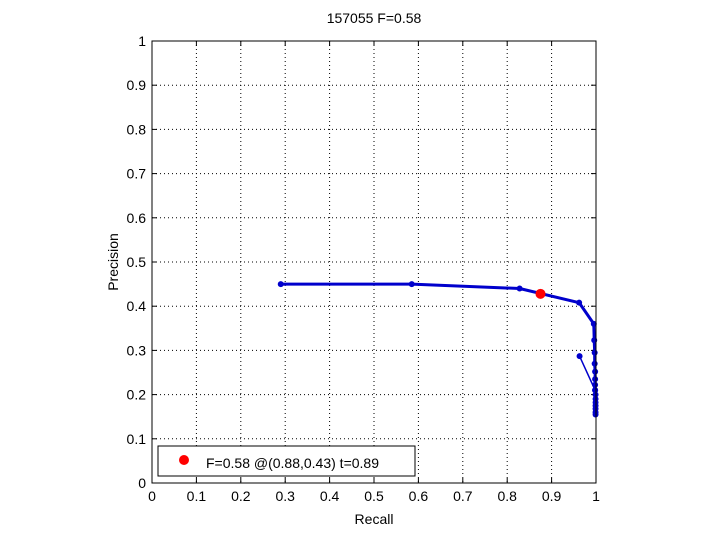 This screenshot has height=540, width=720. What do you see at coordinates (137, 262) in the screenshot?
I see `y-tick-label: 0.5` at bounding box center [137, 262].